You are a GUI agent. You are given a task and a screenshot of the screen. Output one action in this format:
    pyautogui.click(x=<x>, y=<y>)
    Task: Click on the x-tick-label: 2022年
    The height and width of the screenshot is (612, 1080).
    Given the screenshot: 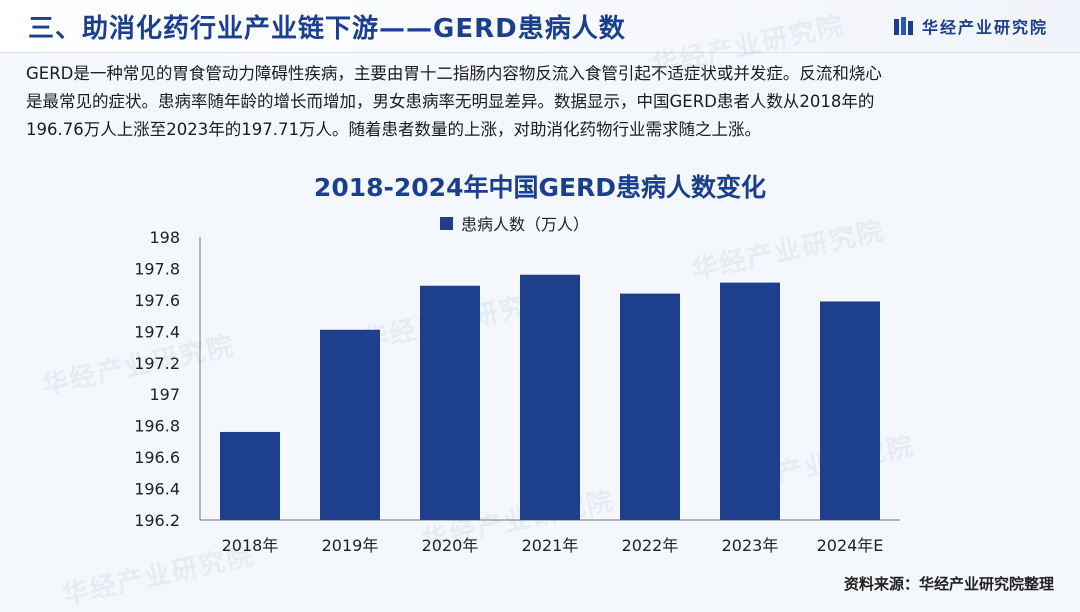 What is the action you would take?
    pyautogui.click(x=650, y=545)
    